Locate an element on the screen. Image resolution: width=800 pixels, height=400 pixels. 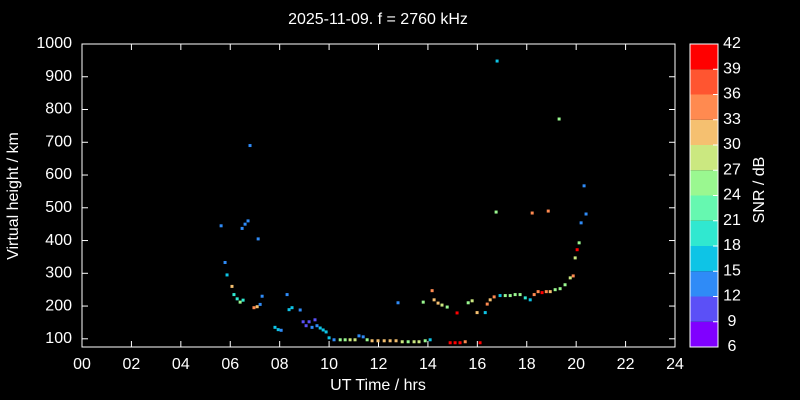
y-tick-label: 300 is located at coordinates (58, 273).